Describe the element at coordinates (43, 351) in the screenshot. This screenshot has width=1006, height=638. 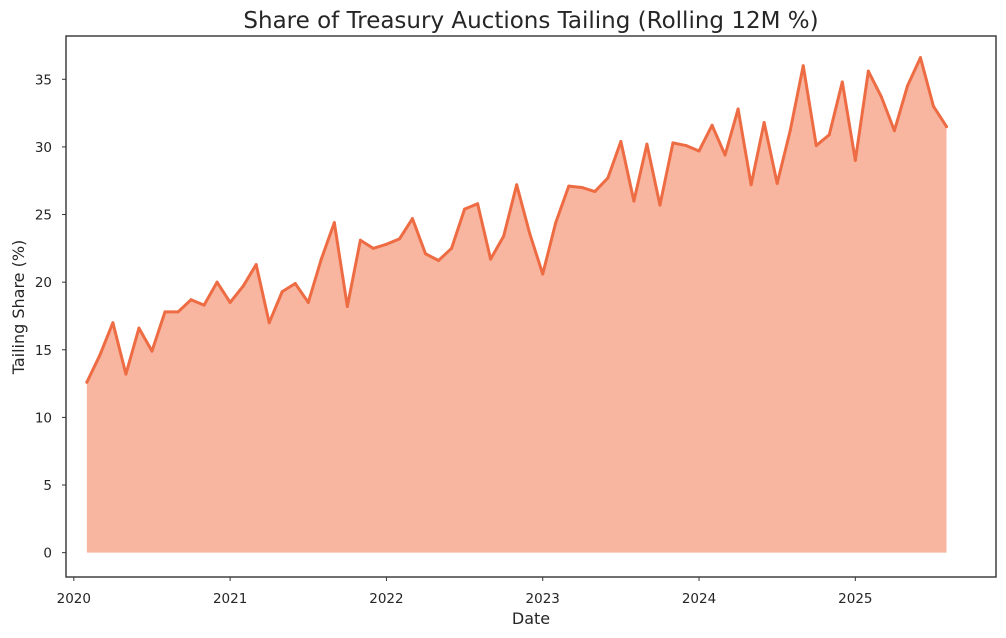
I see `y-tick-label-15: 15` at that location.